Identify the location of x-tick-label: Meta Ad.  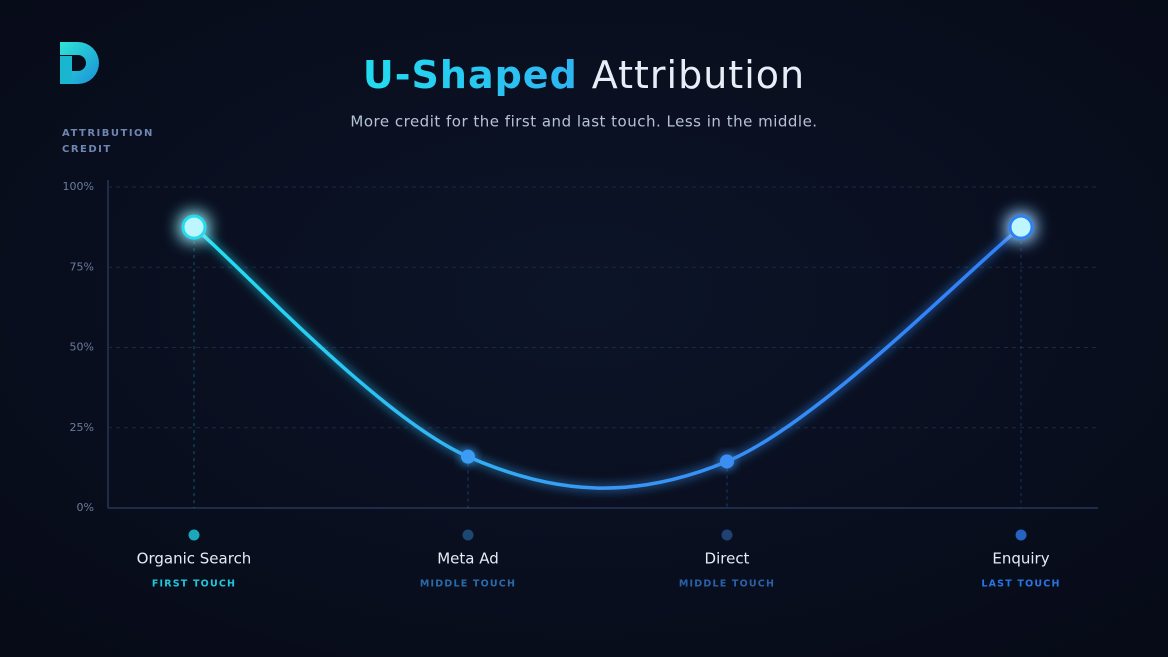
(468, 559).